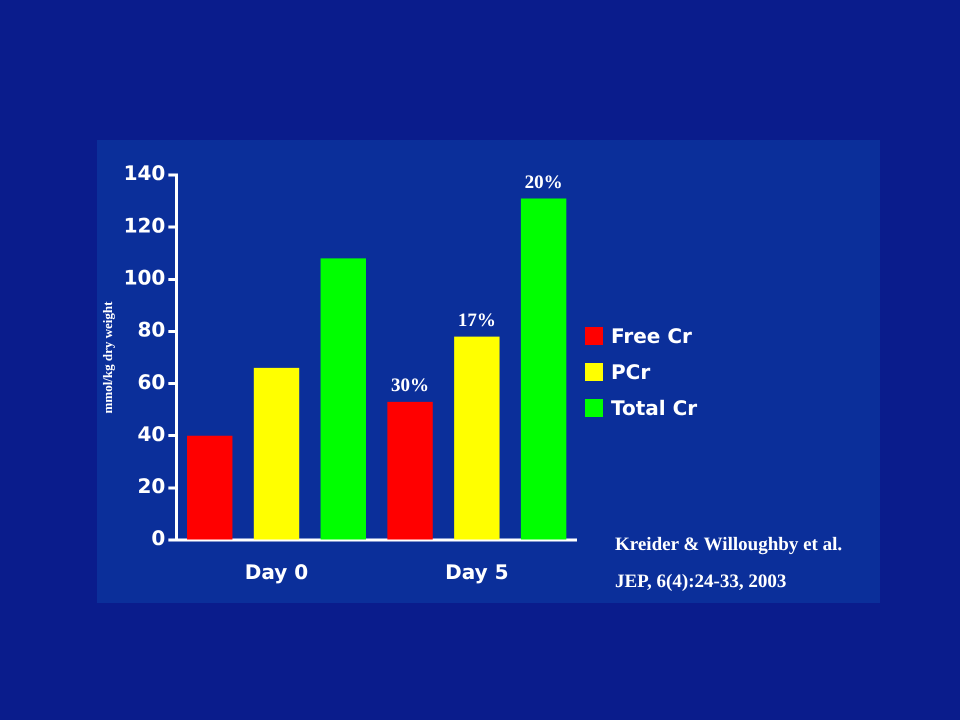 This screenshot has width=960, height=720. What do you see at coordinates (477, 321) in the screenshot?
I see `annotation: 17%` at bounding box center [477, 321].